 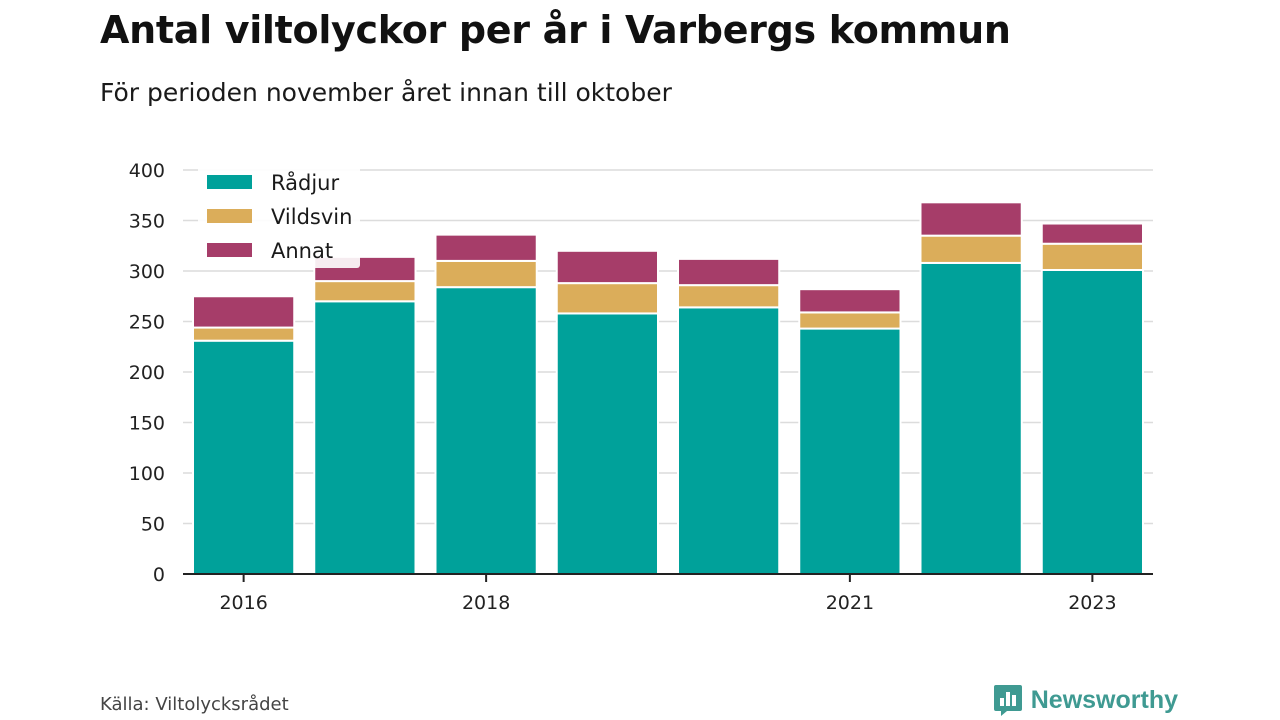 I want to click on brand-name: Newsworthy, so click(x=1104, y=699).